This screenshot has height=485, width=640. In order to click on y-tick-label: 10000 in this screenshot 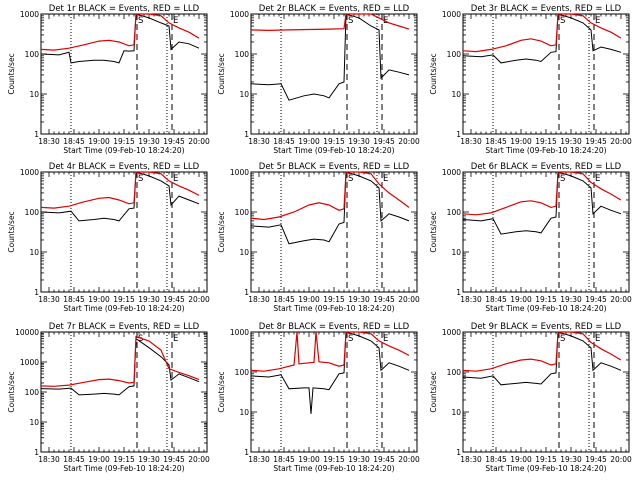, I will do `click(27, 332)`.